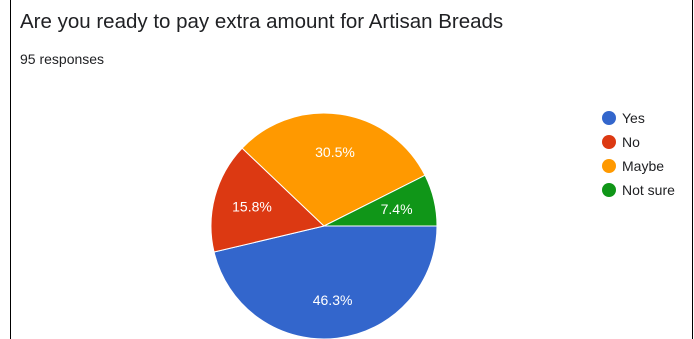 Image resolution: width=694 pixels, height=339 pixels. What do you see at coordinates (648, 190) in the screenshot?
I see `legend-label-not-sure: Not sure` at bounding box center [648, 190].